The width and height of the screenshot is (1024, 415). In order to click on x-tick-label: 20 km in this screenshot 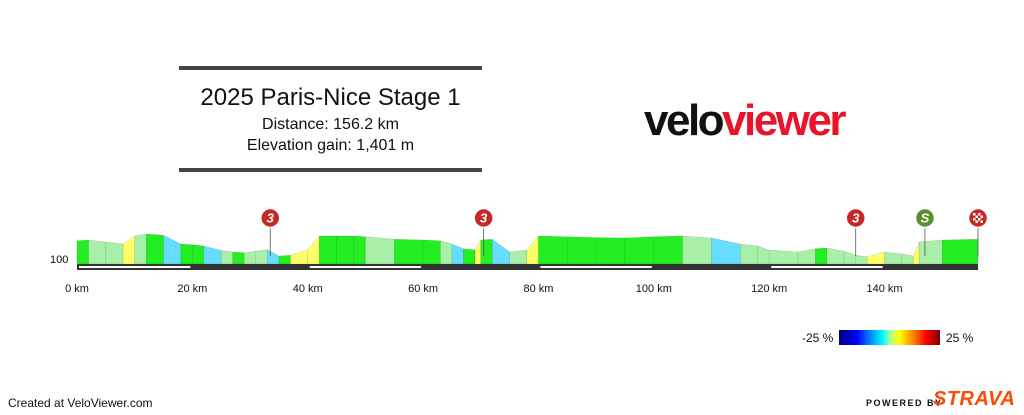, I will do `click(192, 289)`.